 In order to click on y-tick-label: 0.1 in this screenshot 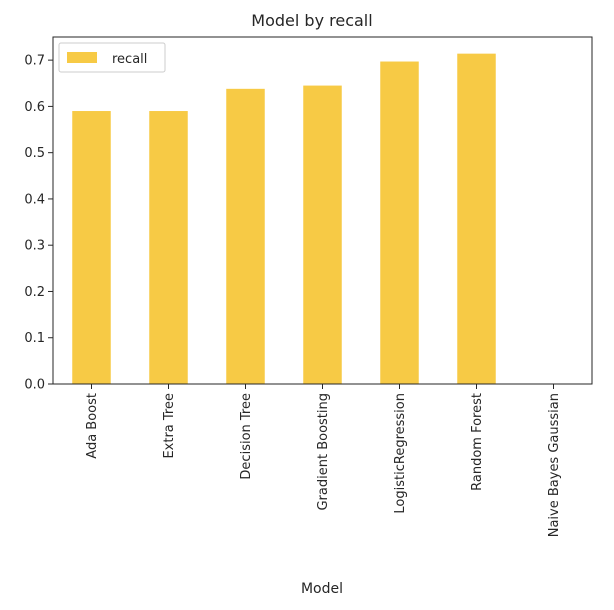, I will do `click(34, 338)`.